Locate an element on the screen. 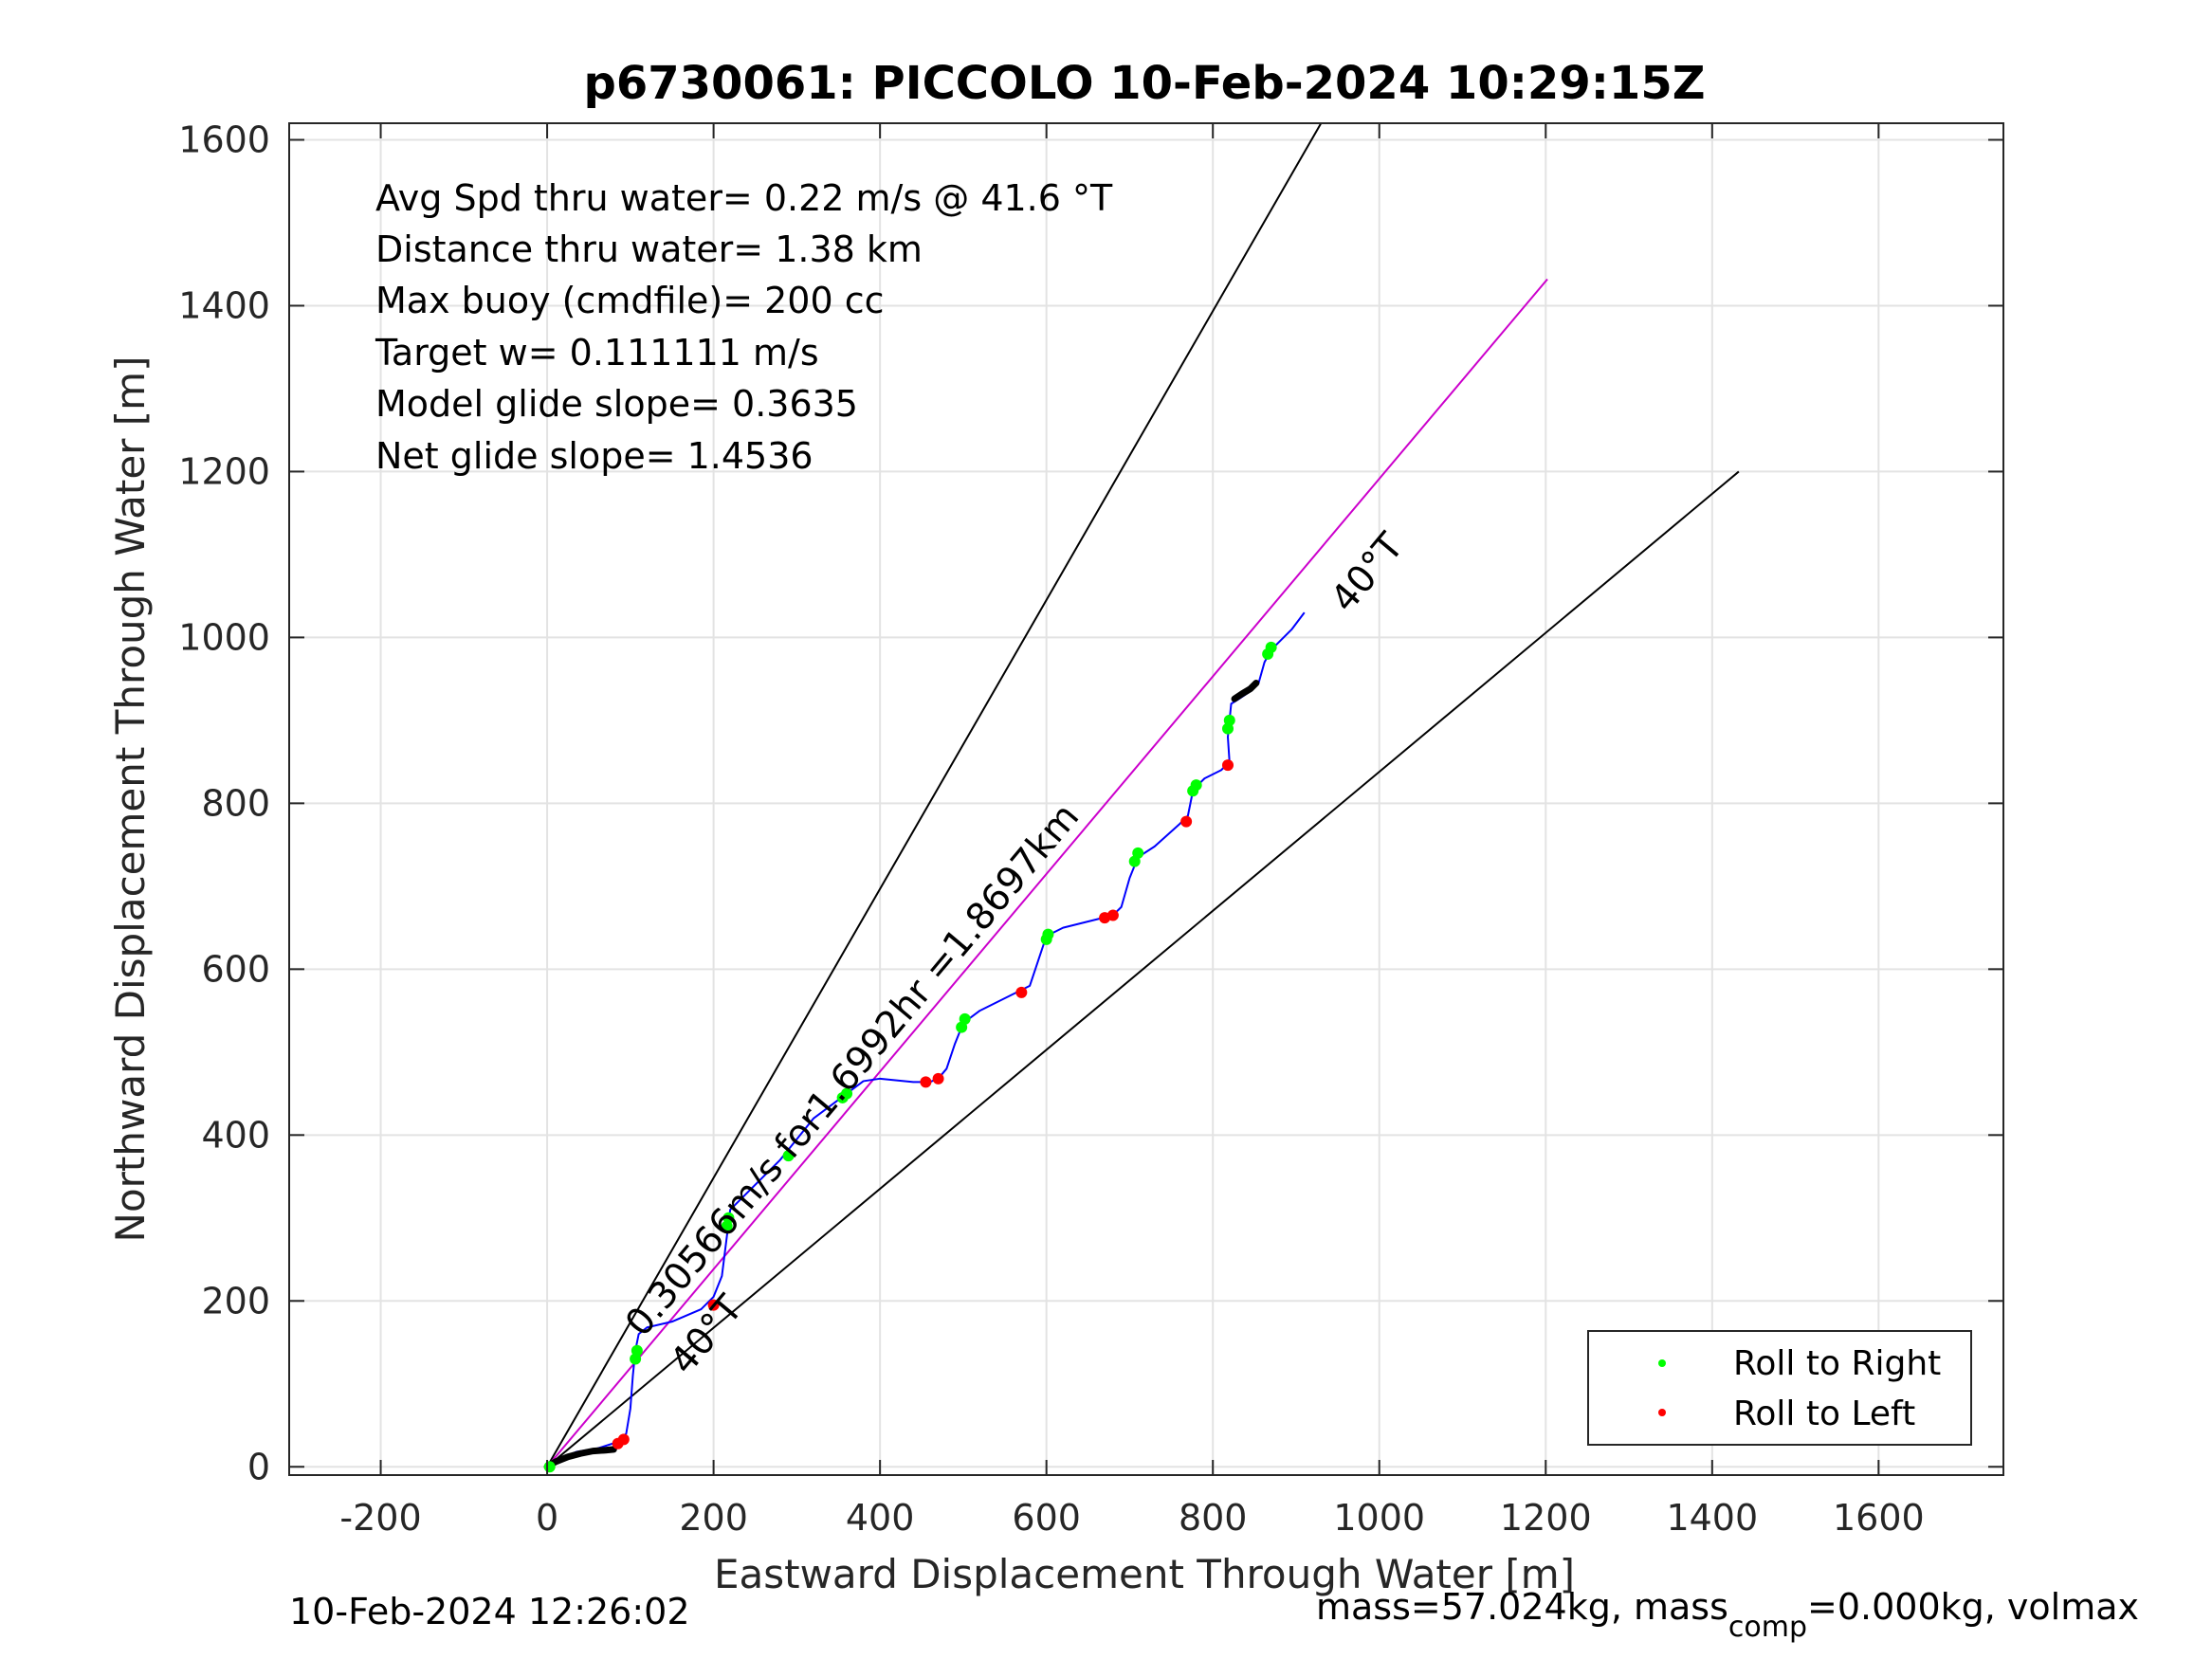  footer-mass-text: mass=57.024kg, masscomp=0.000kg, volmax is located at coordinates (1727, 1615).